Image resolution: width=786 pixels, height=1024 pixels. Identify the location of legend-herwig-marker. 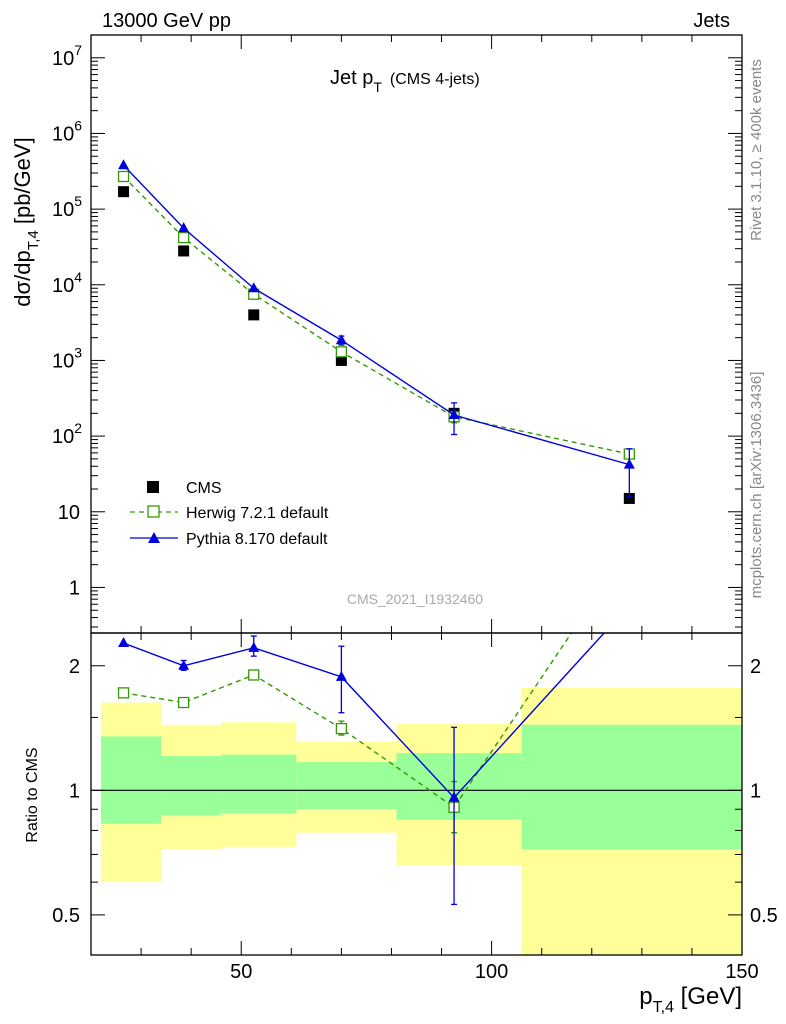
(153, 511).